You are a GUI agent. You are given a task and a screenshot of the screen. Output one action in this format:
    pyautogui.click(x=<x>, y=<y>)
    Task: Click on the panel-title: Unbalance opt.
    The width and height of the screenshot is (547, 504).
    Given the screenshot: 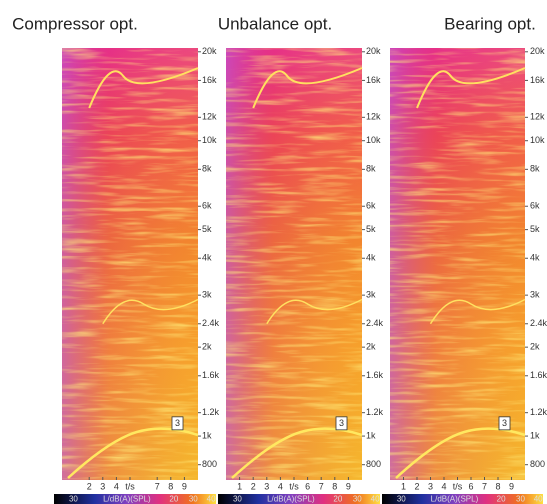 What is the action you would take?
    pyautogui.click(x=275, y=23)
    